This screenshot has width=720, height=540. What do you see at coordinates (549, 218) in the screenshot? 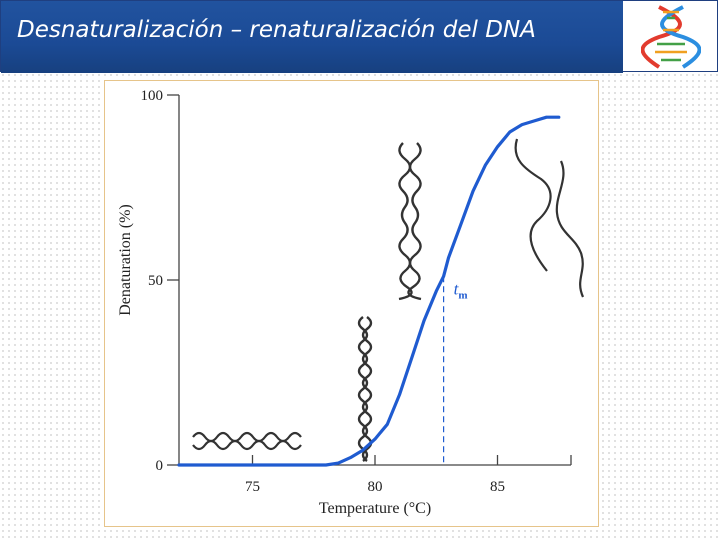
I see `single-strands-illustration` at bounding box center [549, 218].